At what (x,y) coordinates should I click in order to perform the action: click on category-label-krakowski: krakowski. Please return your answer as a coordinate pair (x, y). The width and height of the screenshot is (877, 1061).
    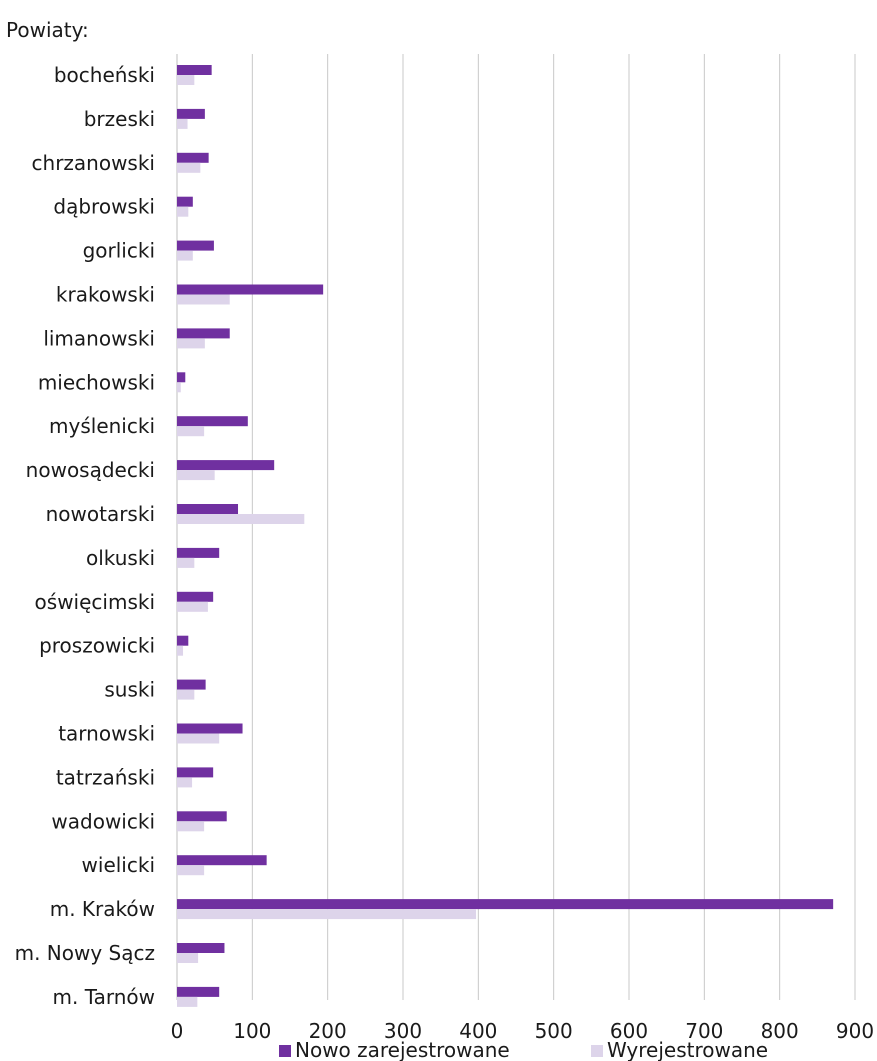
    Looking at the image, I should click on (105, 295).